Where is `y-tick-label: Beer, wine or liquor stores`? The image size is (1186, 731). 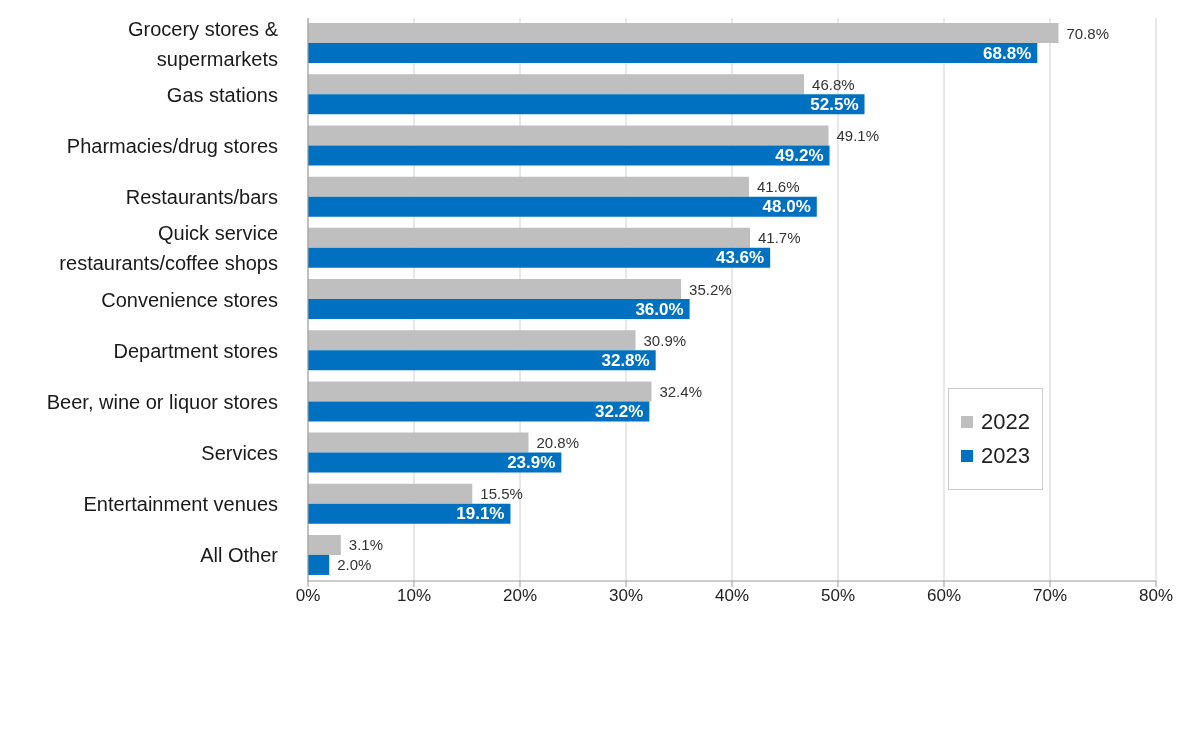
y-tick-label: Beer, wine or liquor stores is located at coordinates (162, 401).